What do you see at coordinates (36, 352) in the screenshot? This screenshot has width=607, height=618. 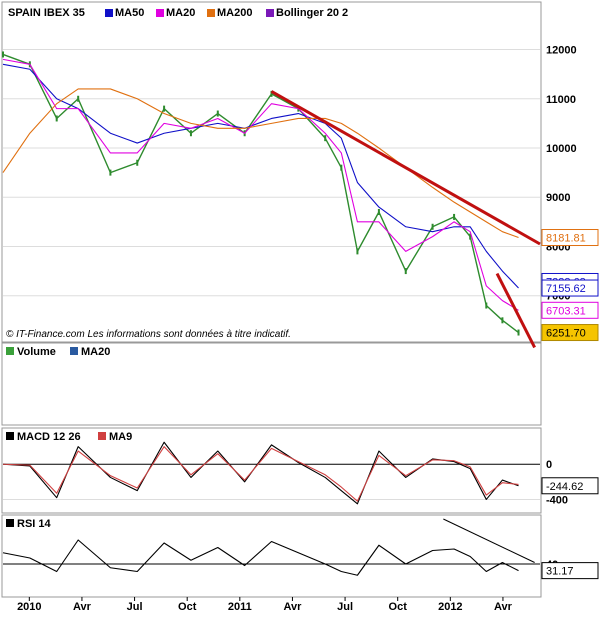 I see `legend-volume-label: Volume` at bounding box center [36, 352].